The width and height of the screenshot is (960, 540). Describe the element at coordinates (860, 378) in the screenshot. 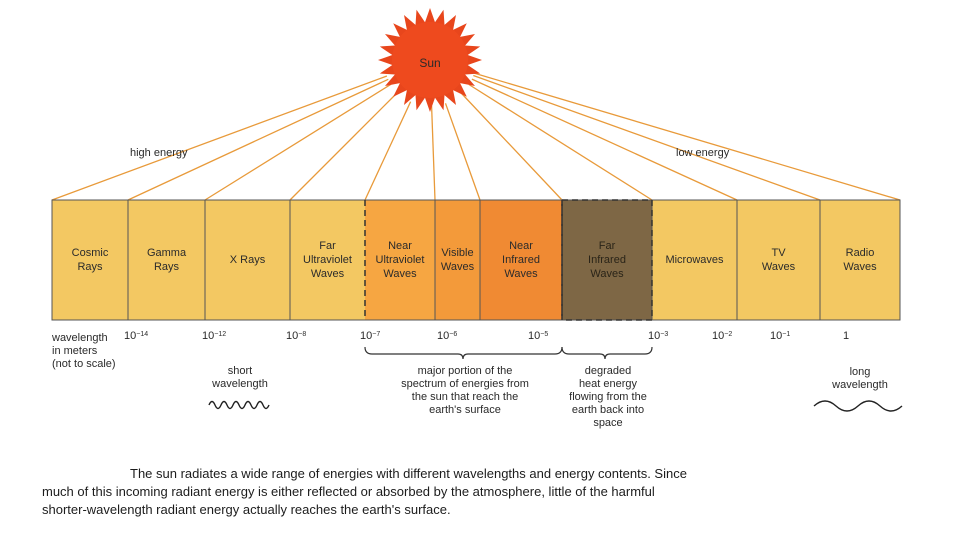

I see `long-wavelength-label: long wavelength` at that location.